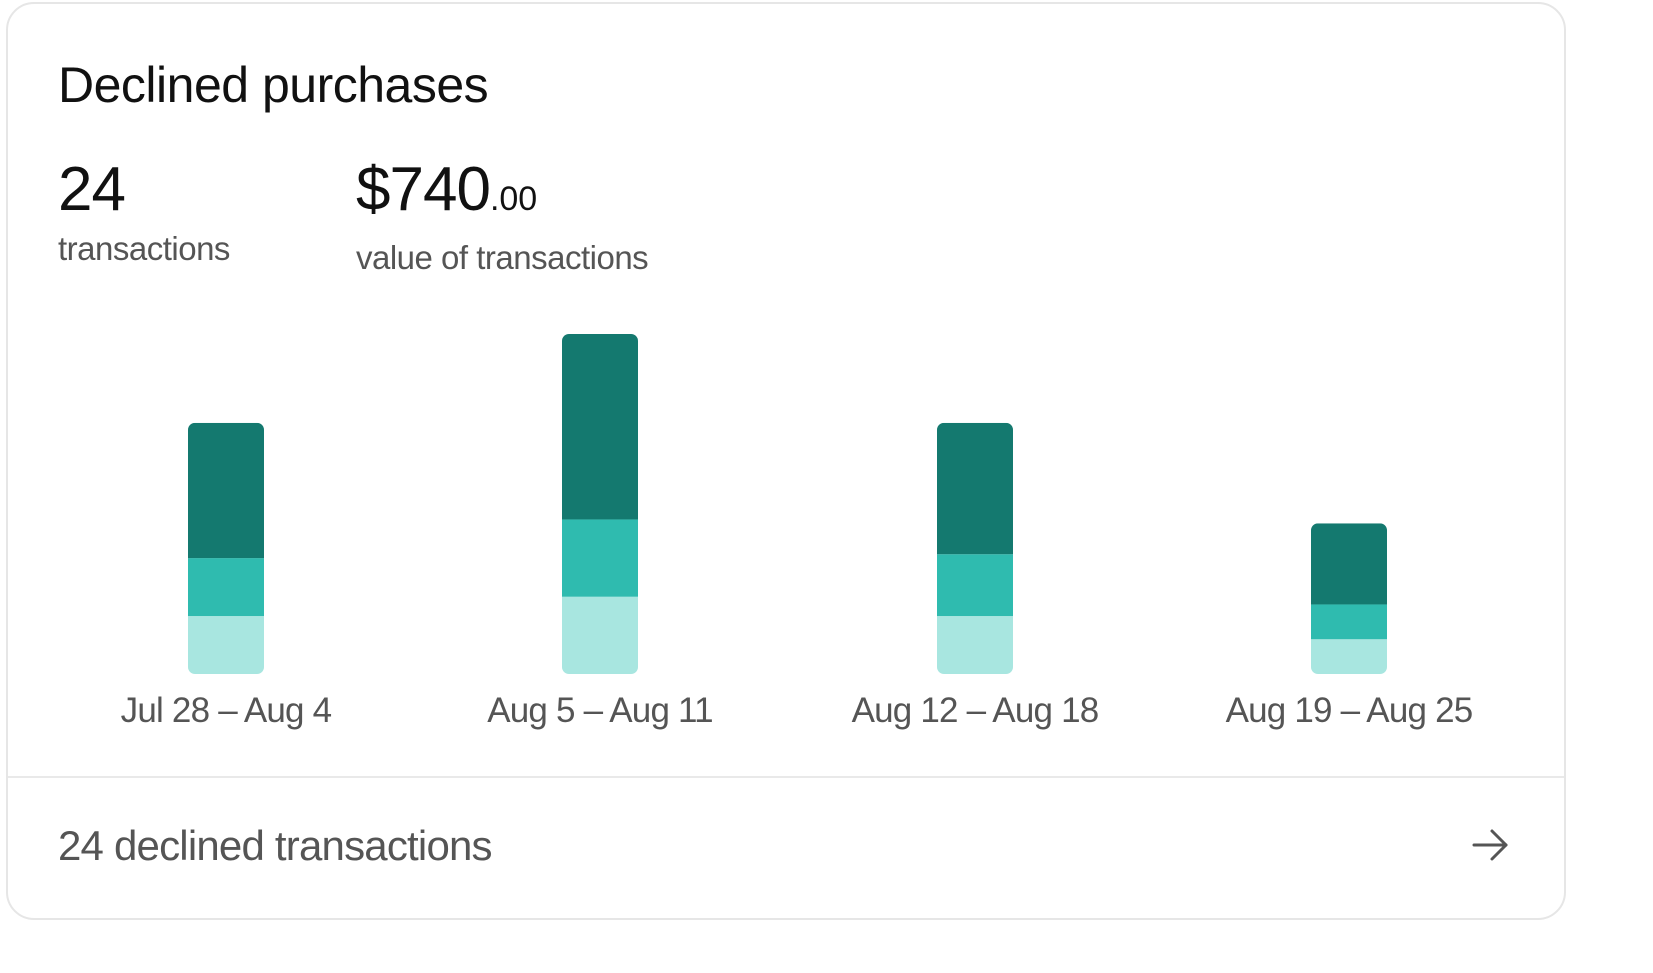 This screenshot has height=973, width=1653. I want to click on x-tick-label: Aug 12 – Aug 18, so click(975, 710).